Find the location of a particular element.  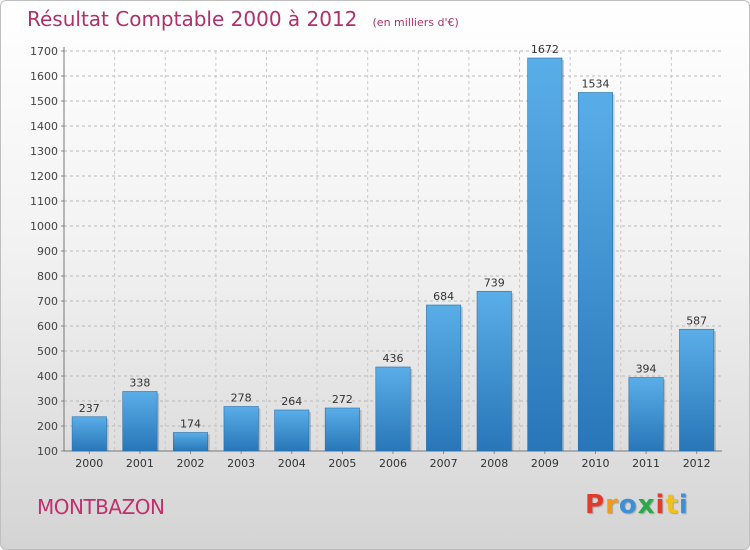

y-tick-label: 1300 is located at coordinates (44, 151).